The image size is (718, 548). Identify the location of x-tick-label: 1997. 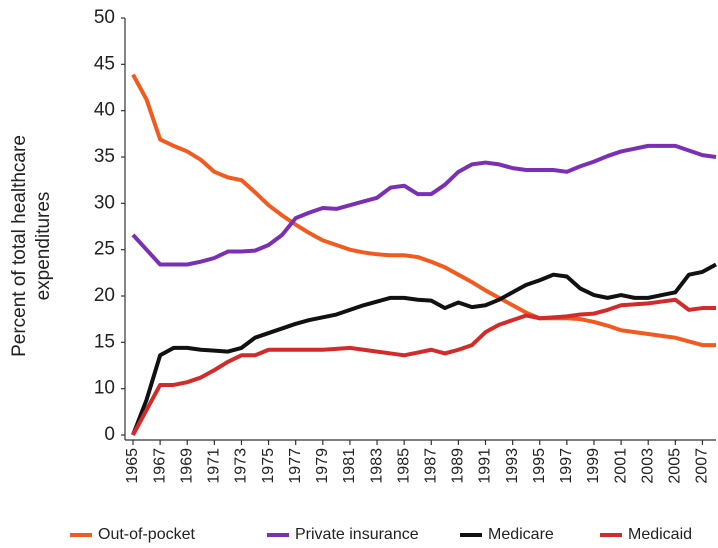
(566, 466).